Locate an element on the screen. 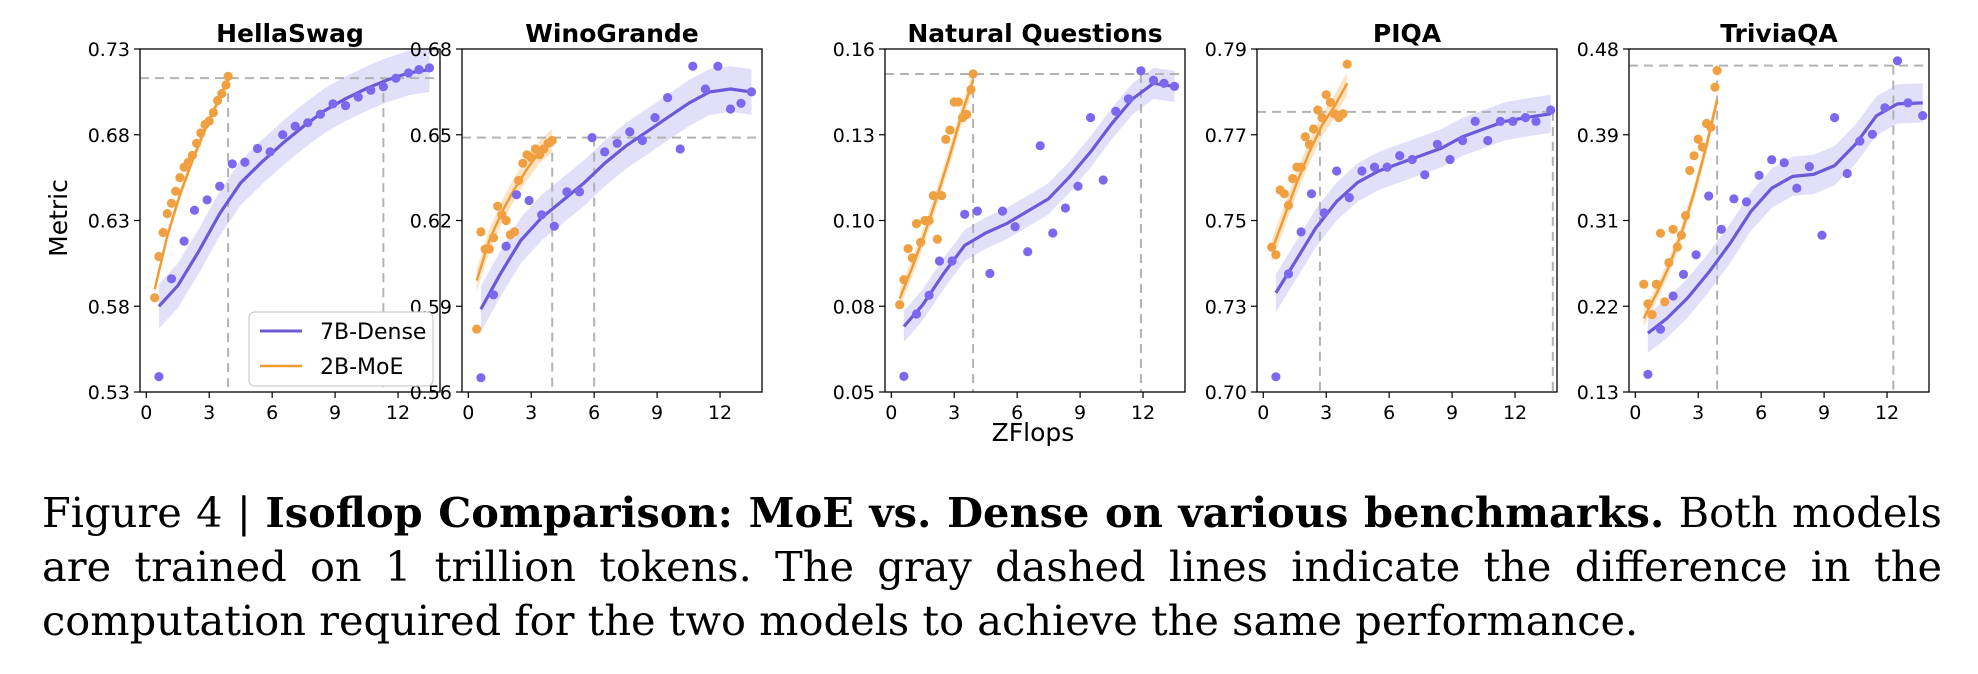 Image resolution: width=1978 pixels, height=674 pixels. caption-lead: Figure 4 | is located at coordinates (154, 512).